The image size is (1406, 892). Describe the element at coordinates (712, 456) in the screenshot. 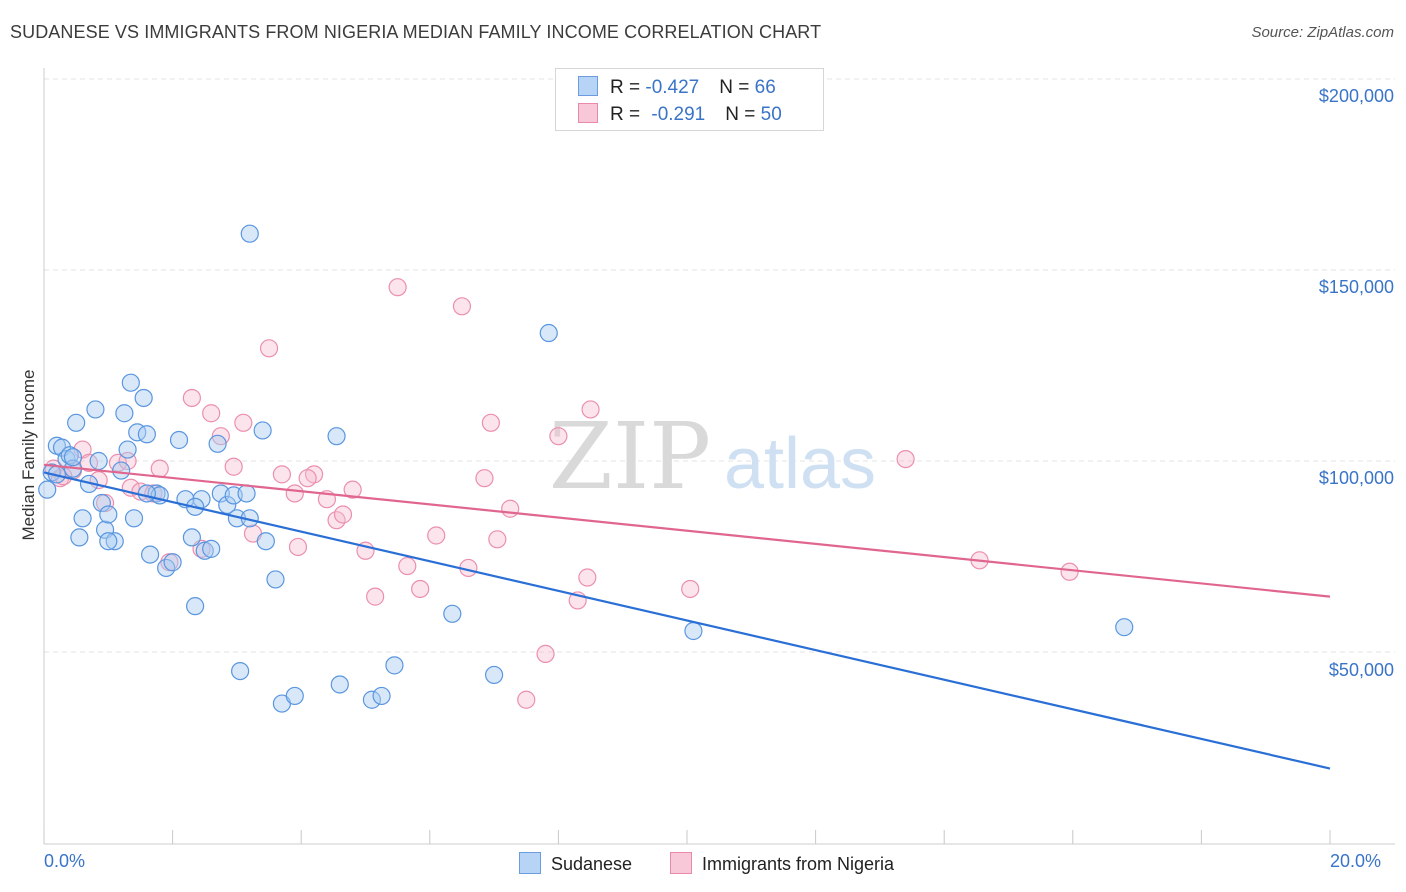

I see `watermark: ZIP atlas` at that location.